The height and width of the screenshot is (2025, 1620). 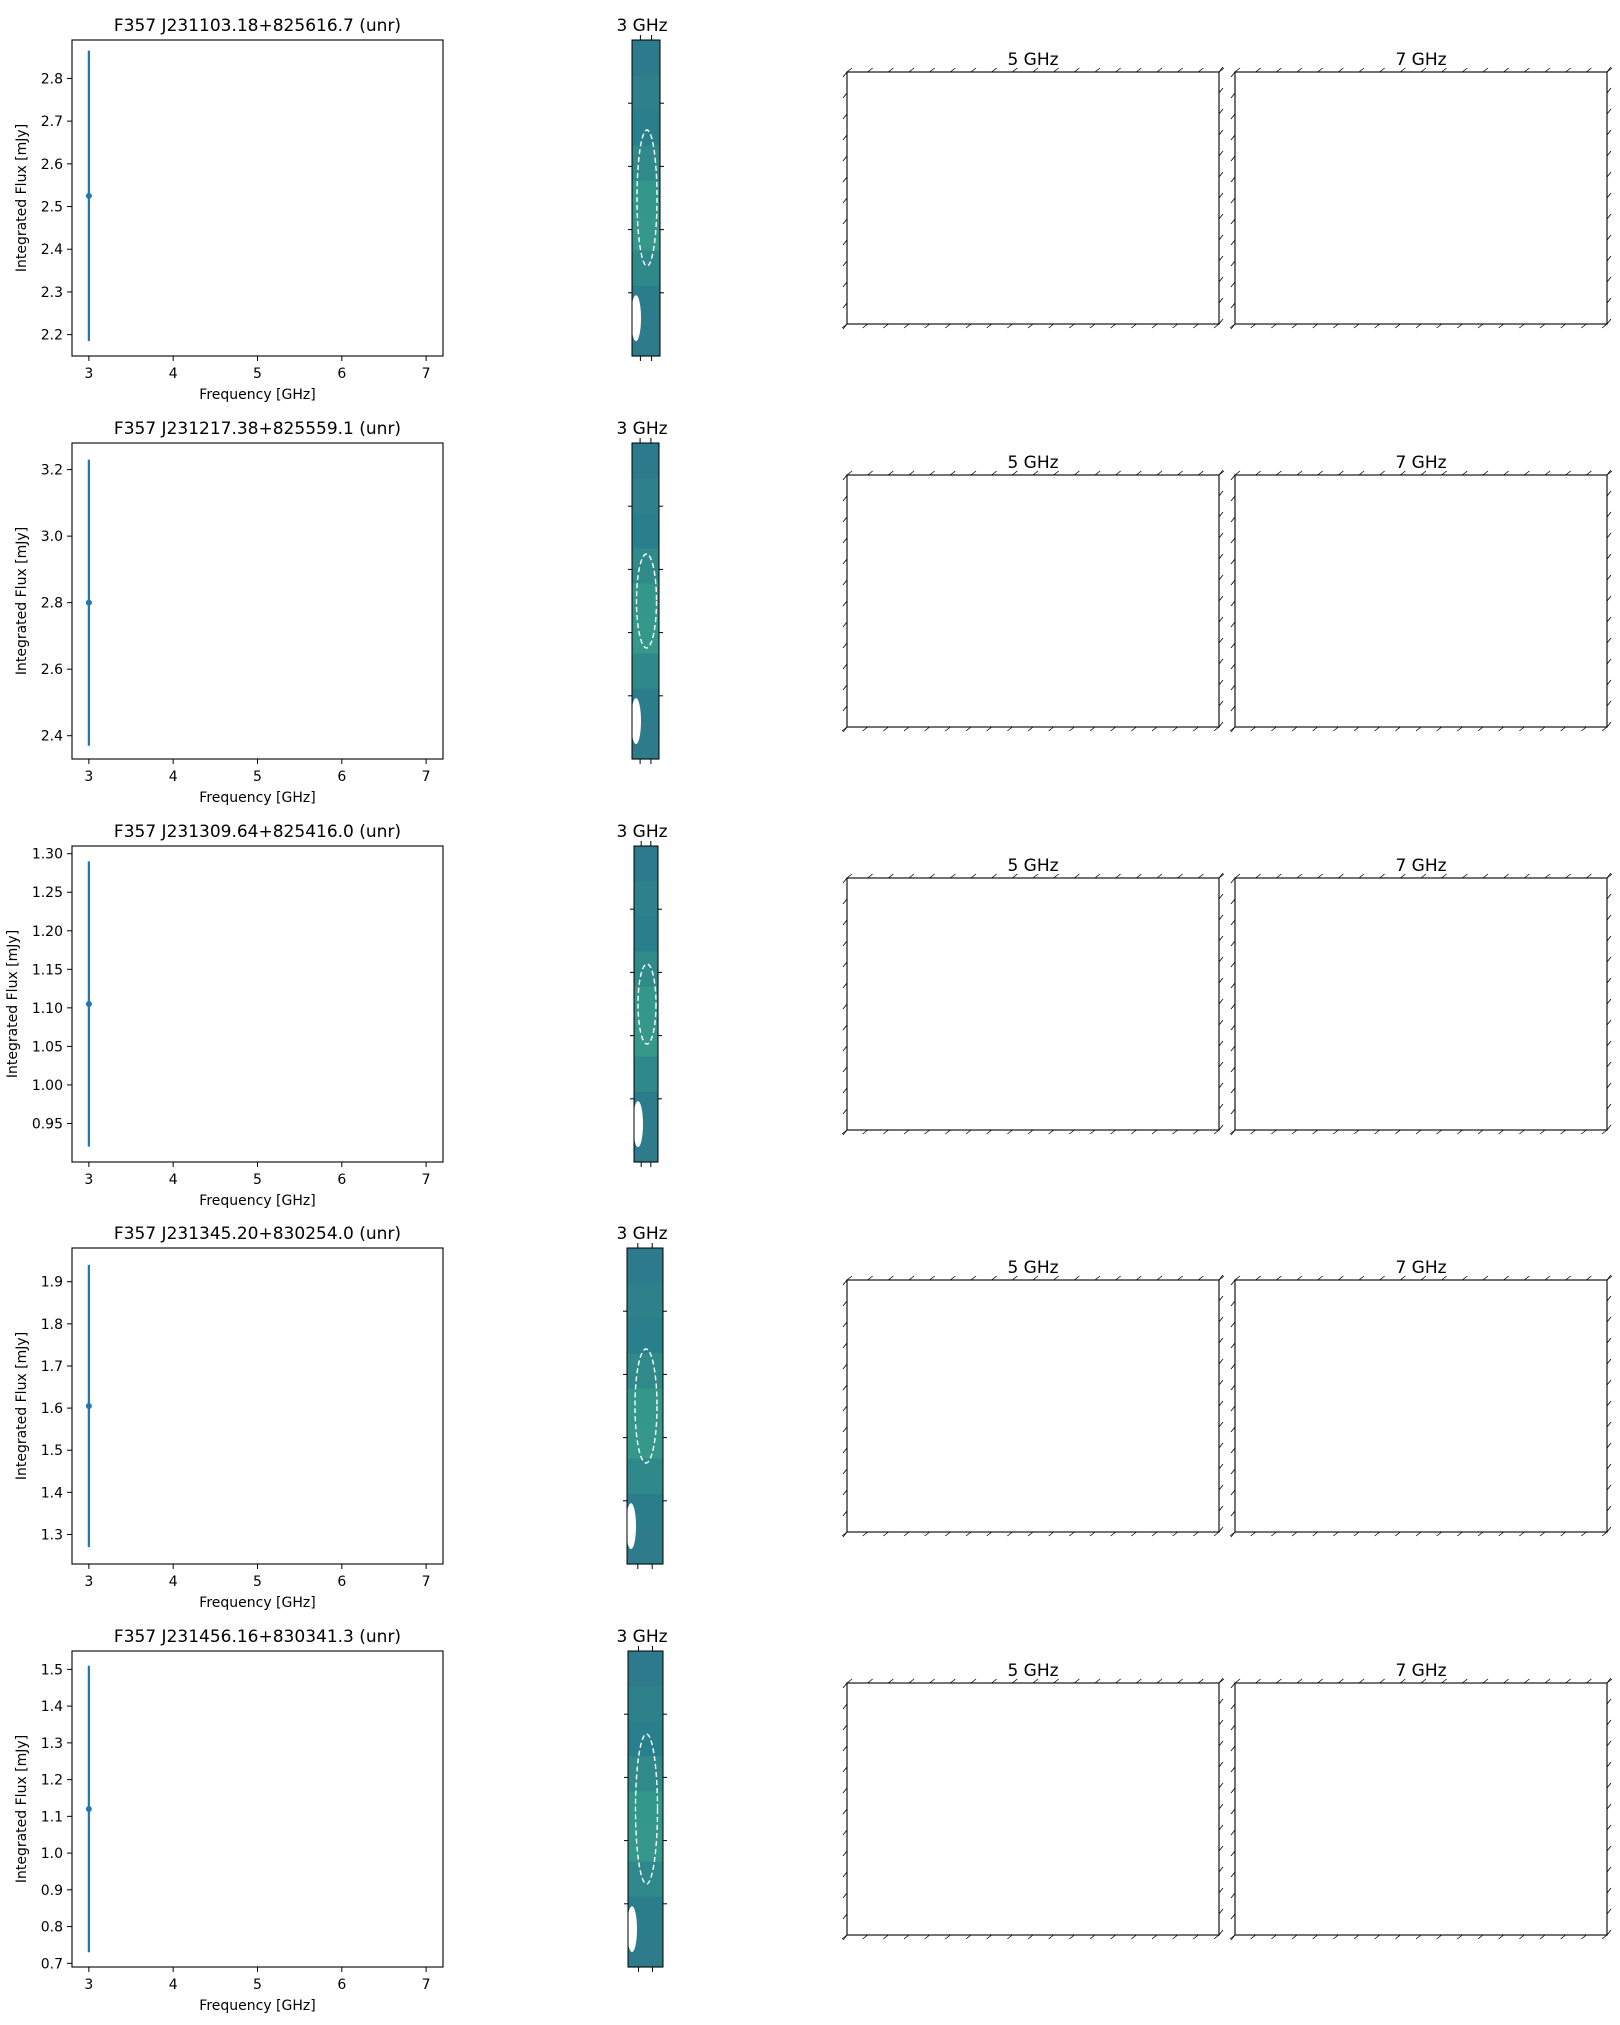 What do you see at coordinates (646, 1004) in the screenshot?
I see `cutout-3ghz-frame` at bounding box center [646, 1004].